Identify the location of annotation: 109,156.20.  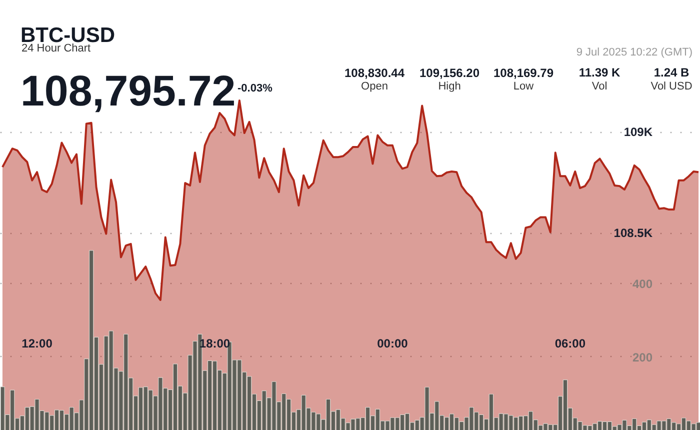
(449, 73).